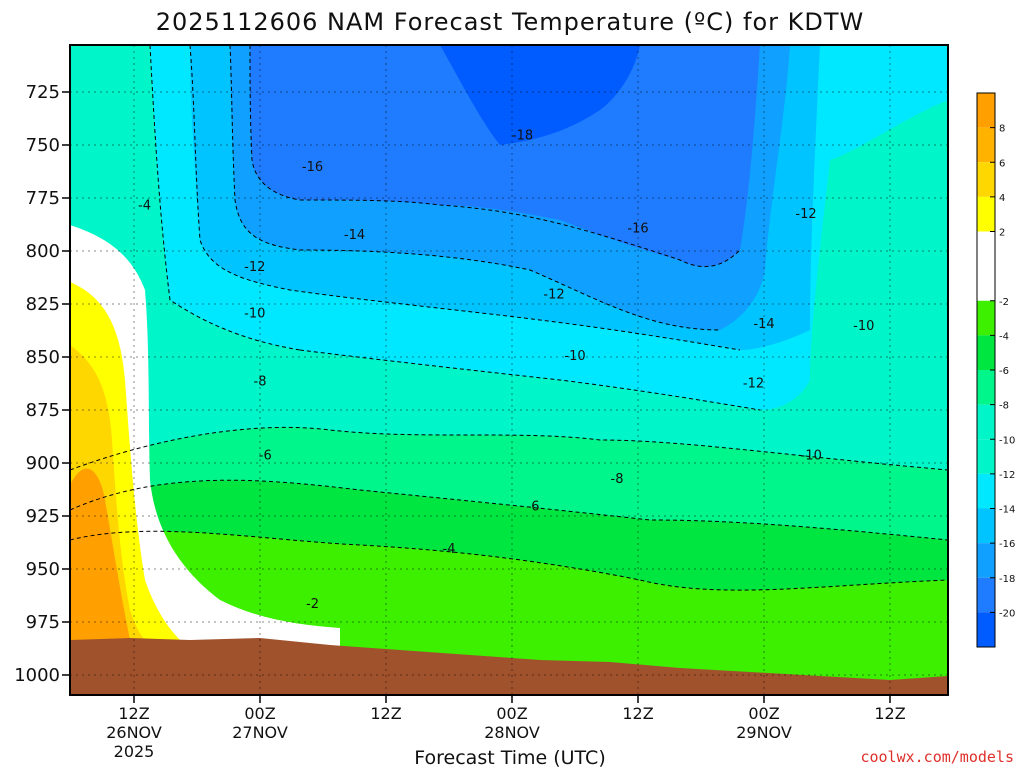 Image resolution: width=1024 pixels, height=768 pixels. I want to click on colorbar-tick-label: -14, so click(1007, 510).